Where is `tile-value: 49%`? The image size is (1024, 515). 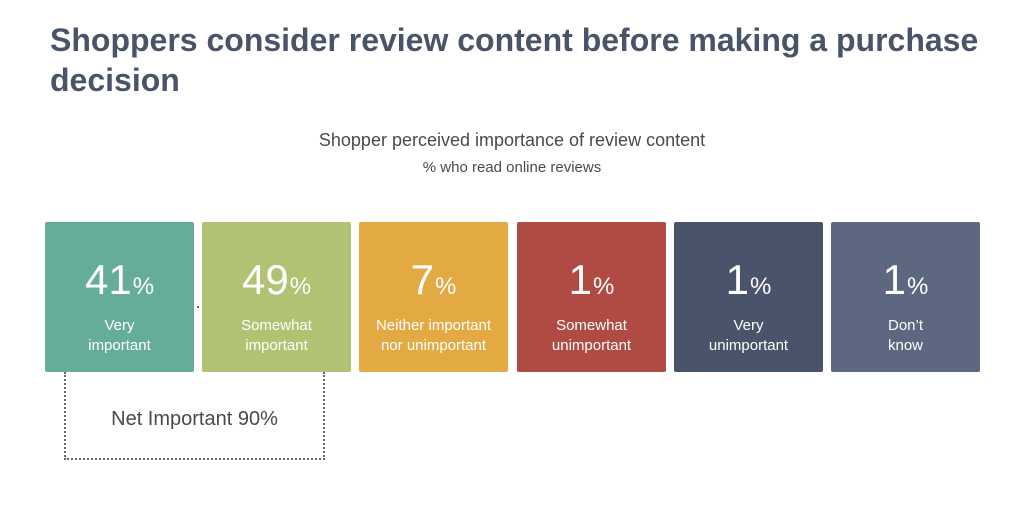 tile-value: 49% is located at coordinates (276, 285).